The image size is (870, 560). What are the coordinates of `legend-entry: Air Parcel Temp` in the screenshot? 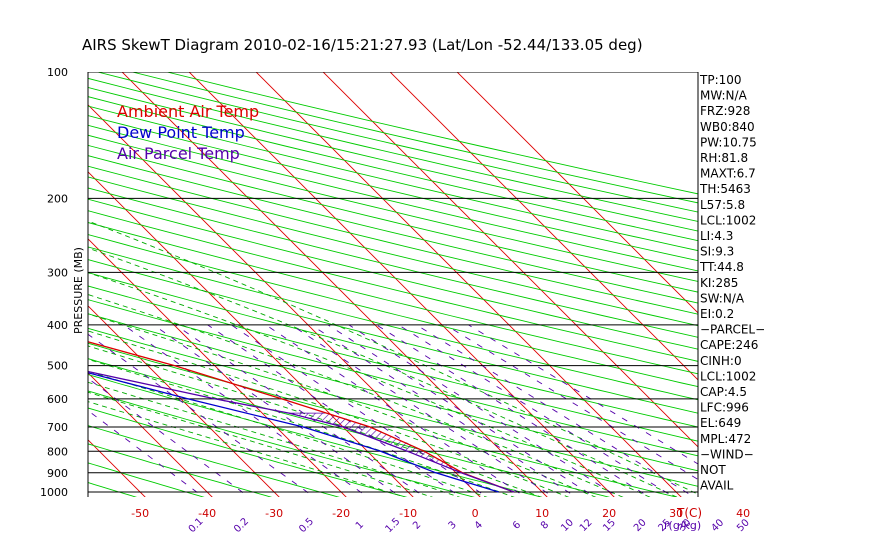 It's located at (178, 153).